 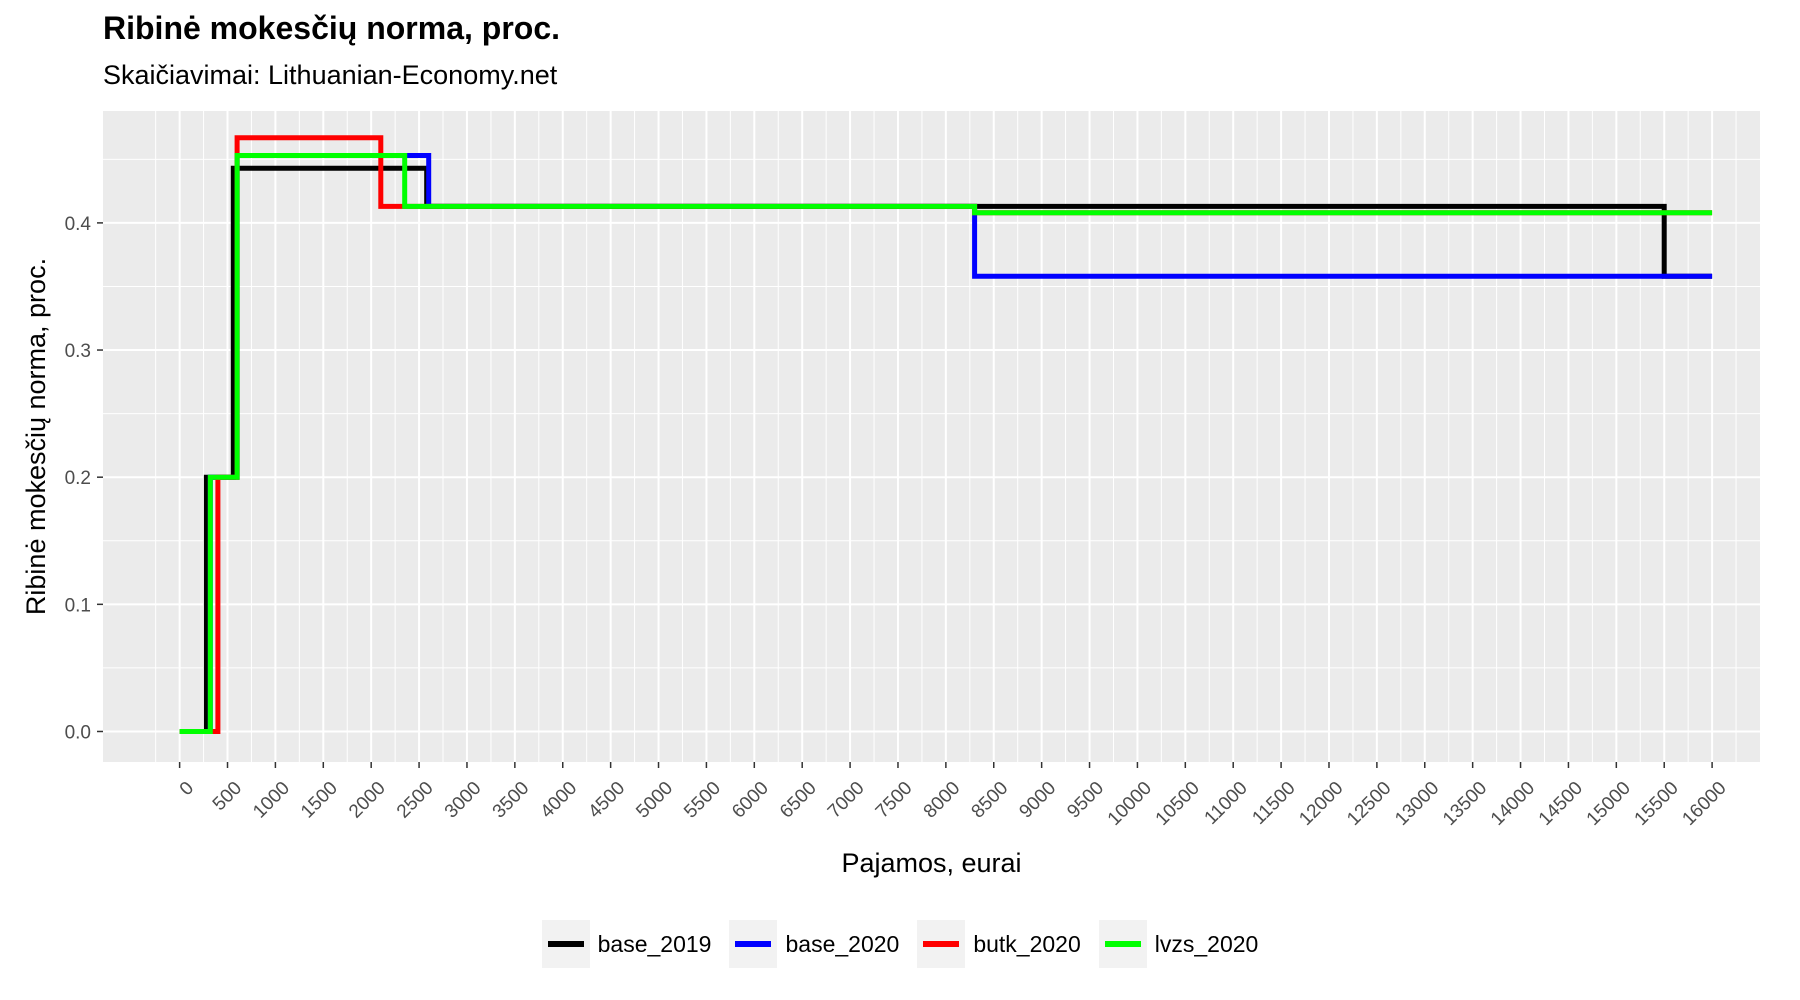 I want to click on x-tick-label: 4500, so click(x=606, y=800).